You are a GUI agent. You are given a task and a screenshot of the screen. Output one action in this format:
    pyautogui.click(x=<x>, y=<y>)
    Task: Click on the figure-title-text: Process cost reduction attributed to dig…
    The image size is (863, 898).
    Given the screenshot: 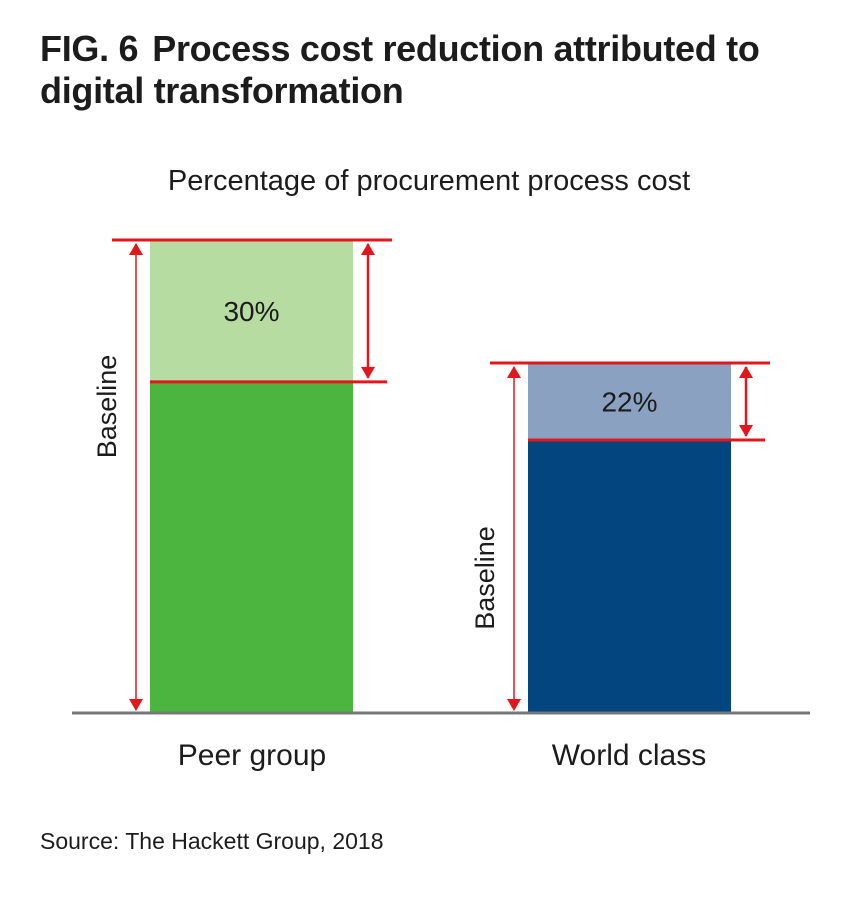 What is the action you would take?
    pyautogui.click(x=400, y=69)
    